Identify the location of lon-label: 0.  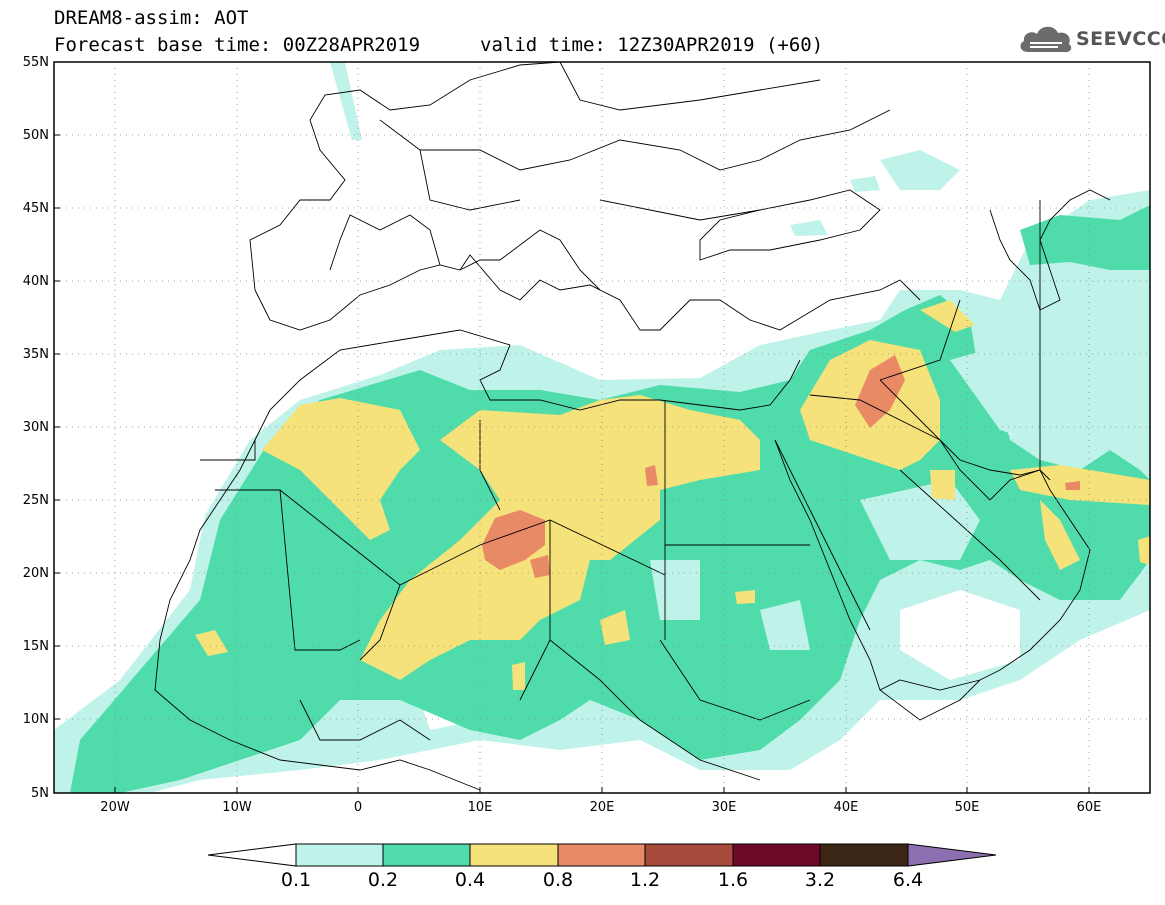
(358, 807).